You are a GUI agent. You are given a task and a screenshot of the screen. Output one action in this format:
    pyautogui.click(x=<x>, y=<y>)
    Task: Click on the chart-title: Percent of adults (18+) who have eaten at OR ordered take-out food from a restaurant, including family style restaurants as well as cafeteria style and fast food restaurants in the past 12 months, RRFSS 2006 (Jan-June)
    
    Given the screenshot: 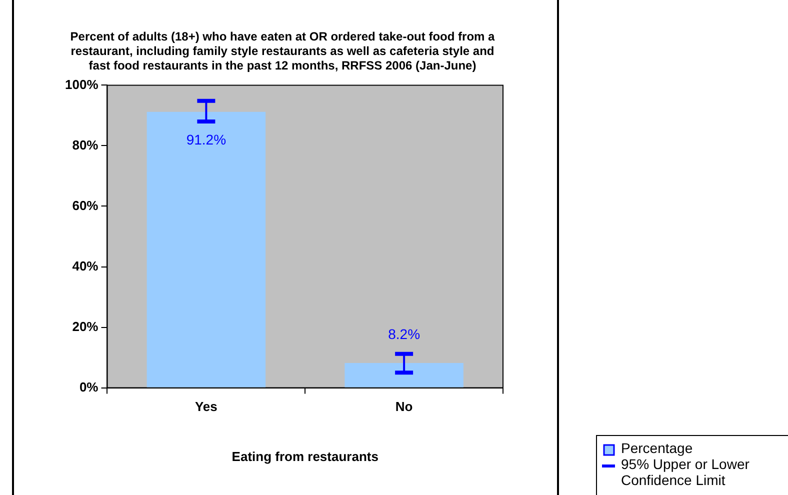 What is the action you would take?
    pyautogui.click(x=283, y=51)
    